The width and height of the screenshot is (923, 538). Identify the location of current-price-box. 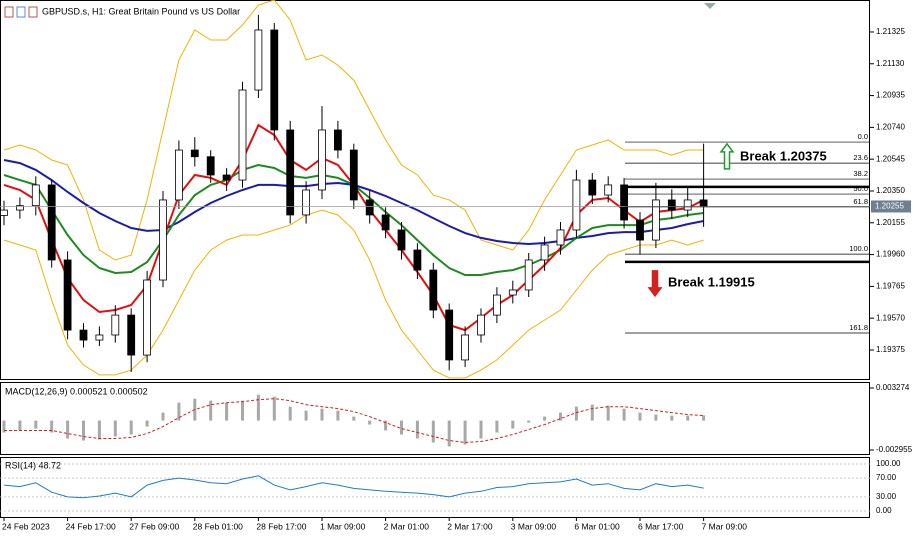
(891, 206).